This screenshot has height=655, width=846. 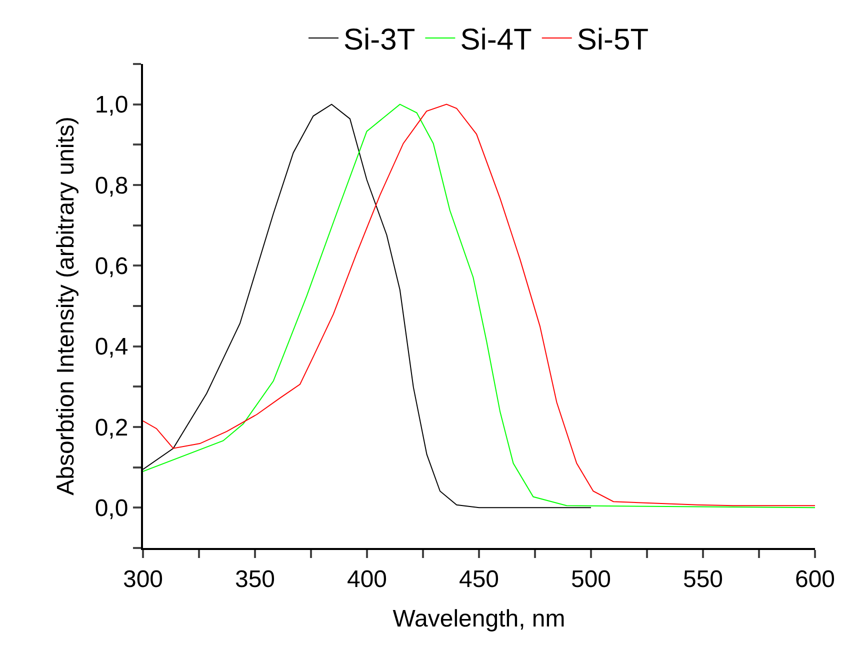 I want to click on y-tick-label: 0,8, so click(x=111, y=186).